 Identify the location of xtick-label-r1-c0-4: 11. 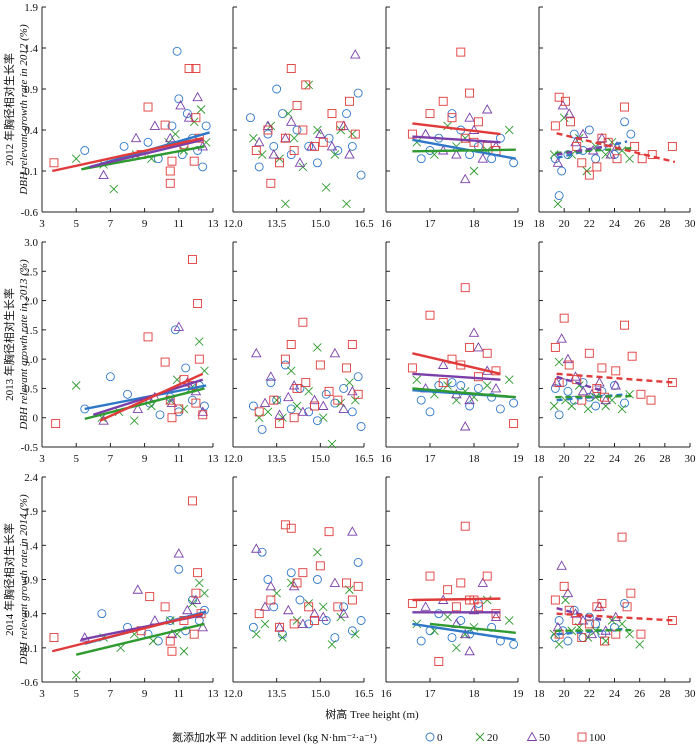
(179, 459).